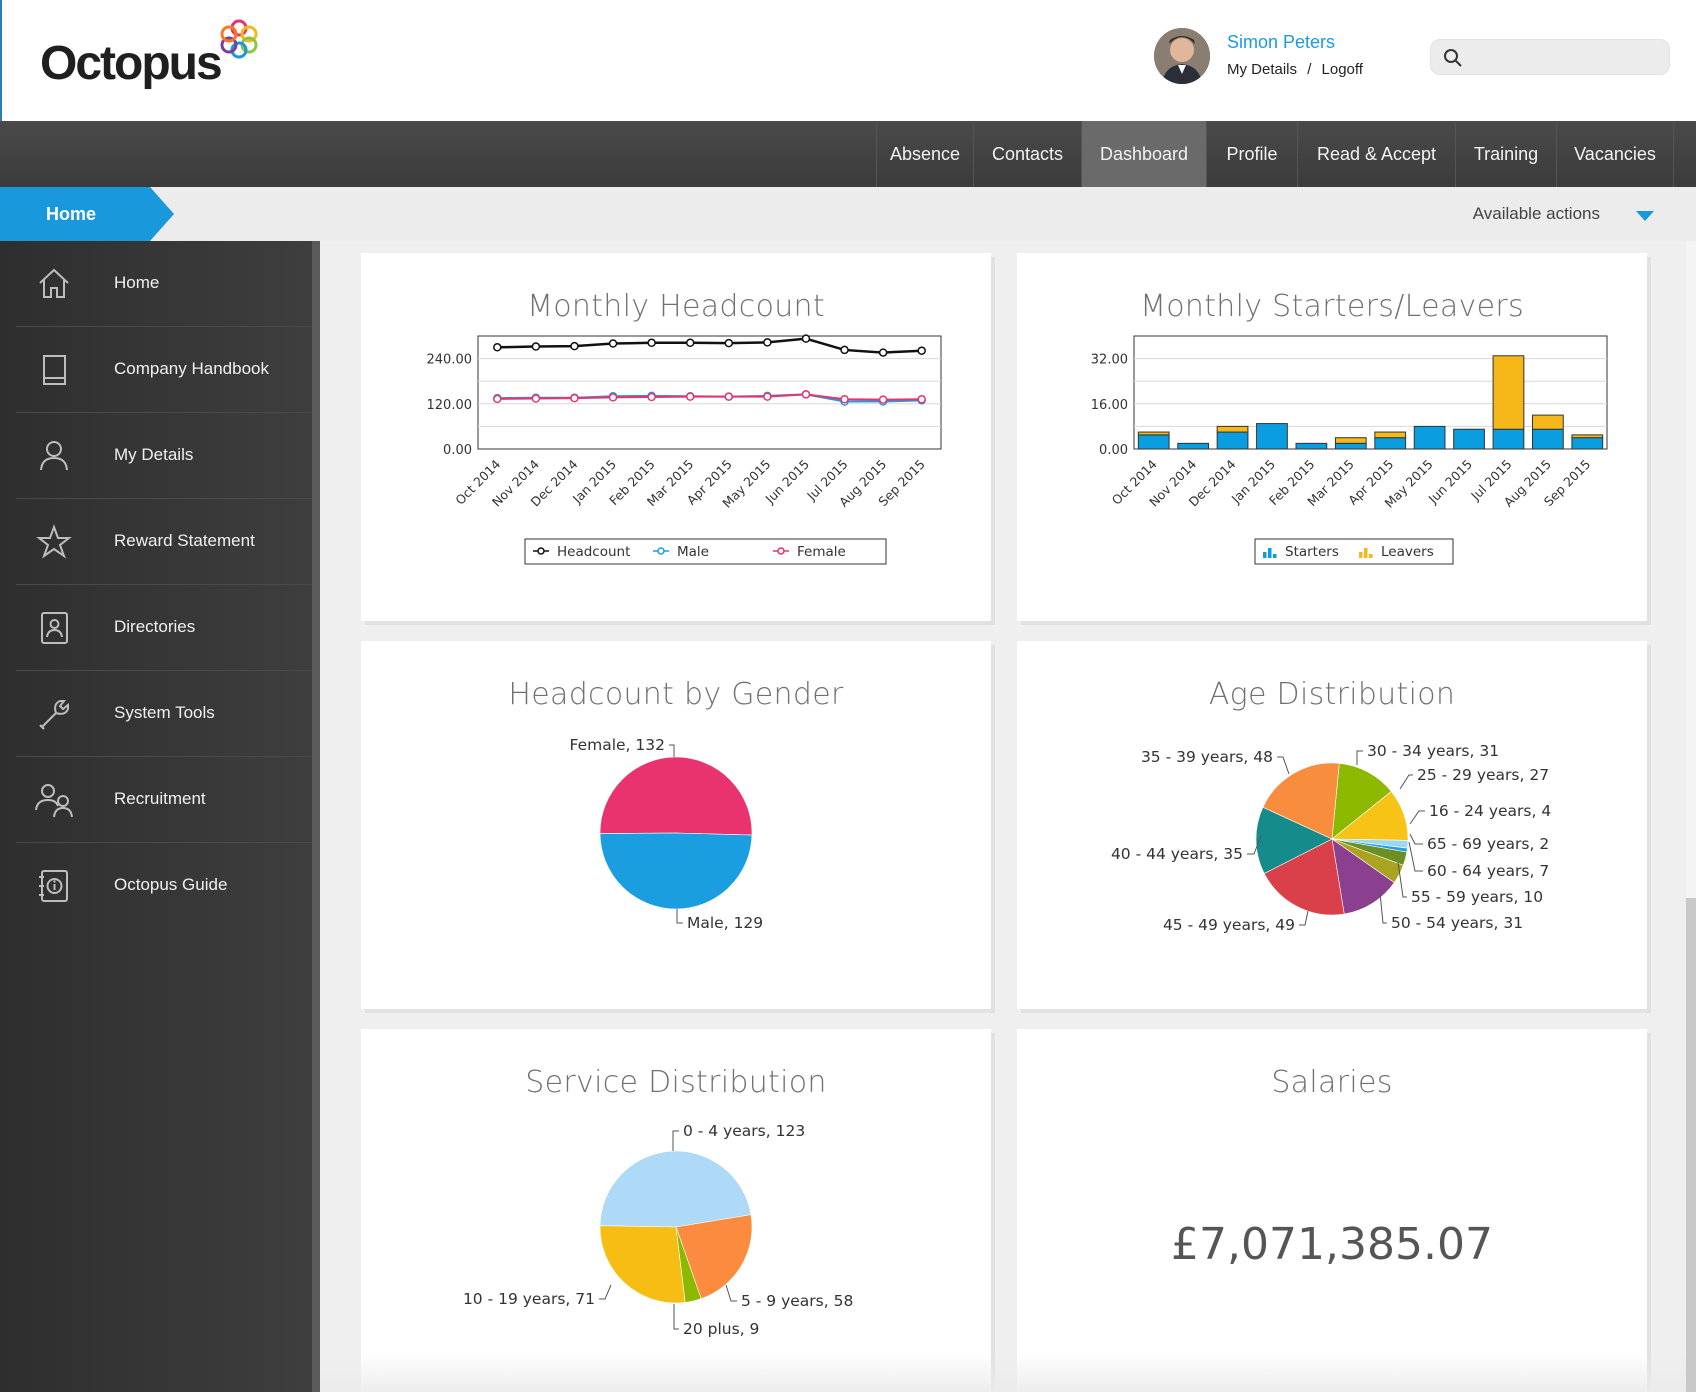 The width and height of the screenshot is (1696, 1392). What do you see at coordinates (1312, 552) in the screenshot?
I see `legend-label: Starters` at bounding box center [1312, 552].